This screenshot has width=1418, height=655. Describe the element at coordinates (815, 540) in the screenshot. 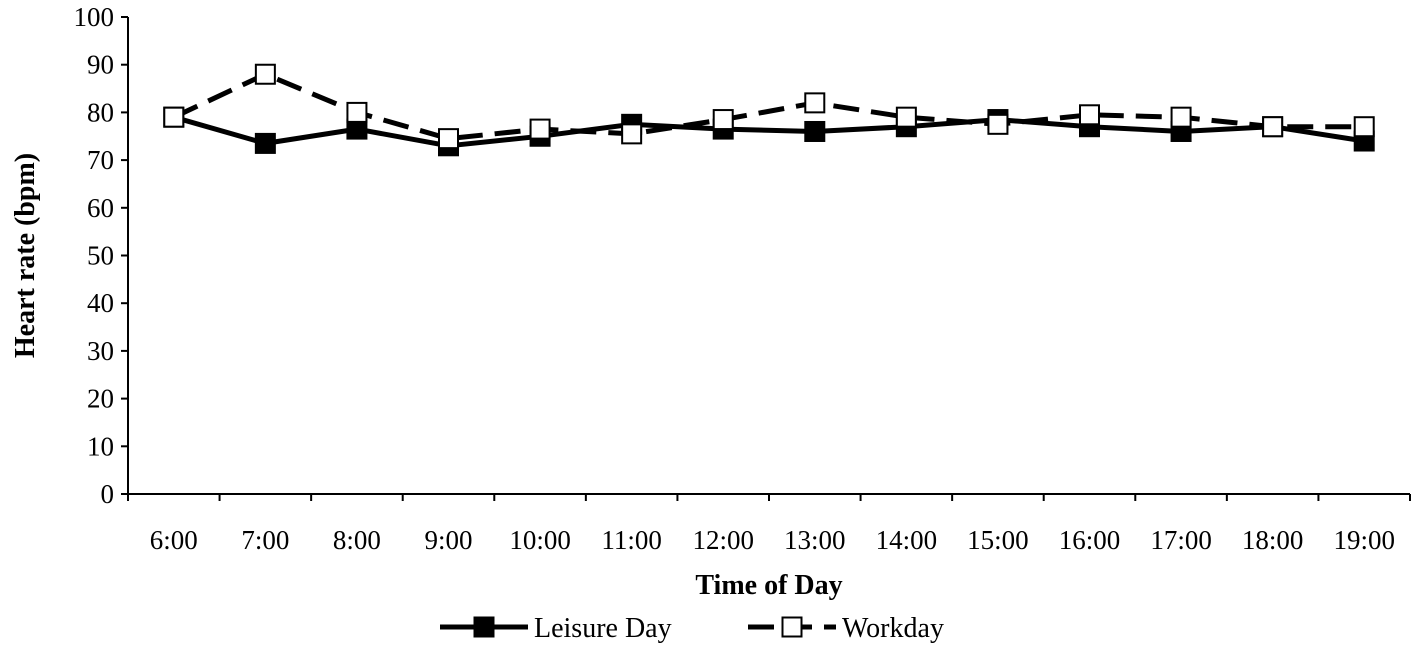

I see `x-tick-label: 13:00` at that location.